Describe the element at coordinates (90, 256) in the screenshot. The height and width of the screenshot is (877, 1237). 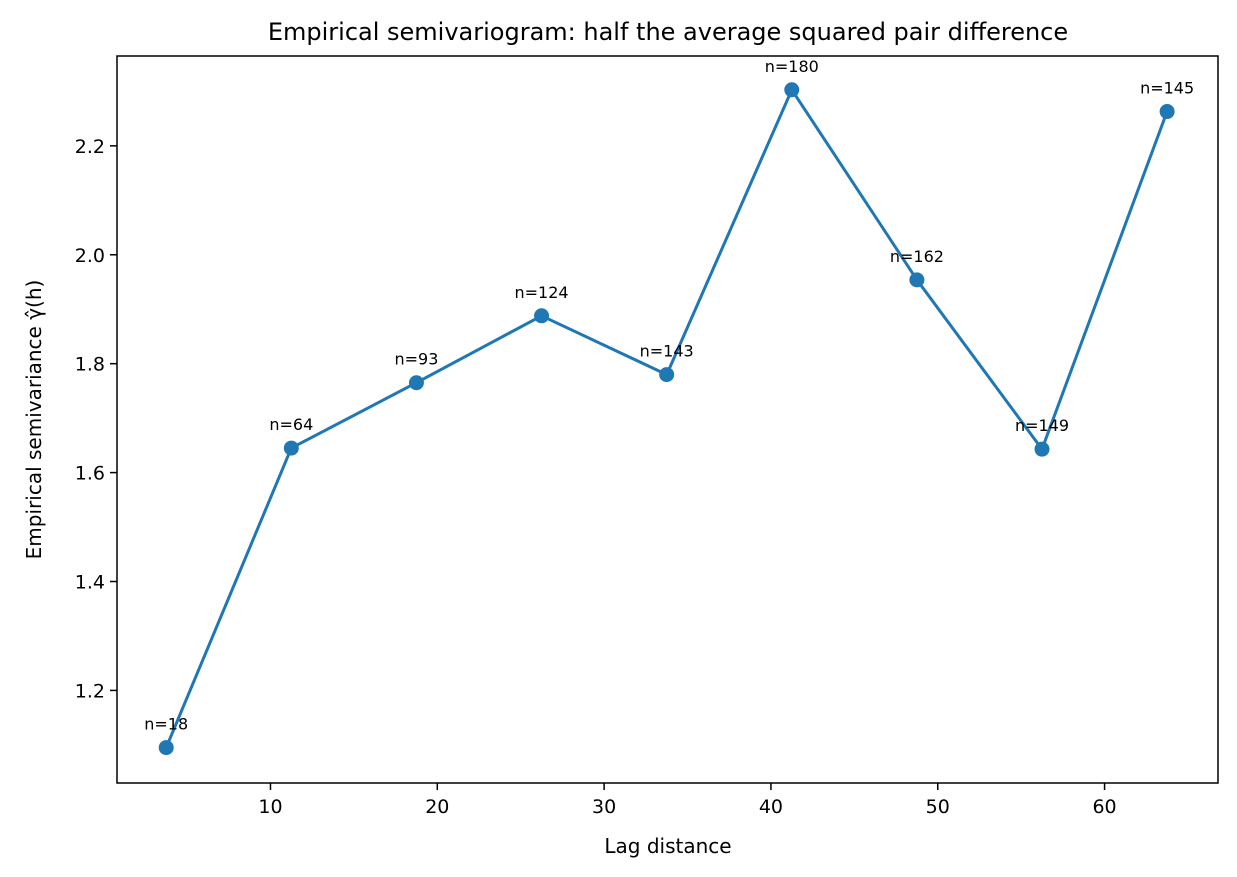
I see `y-tick-label-4: 2.0` at that location.